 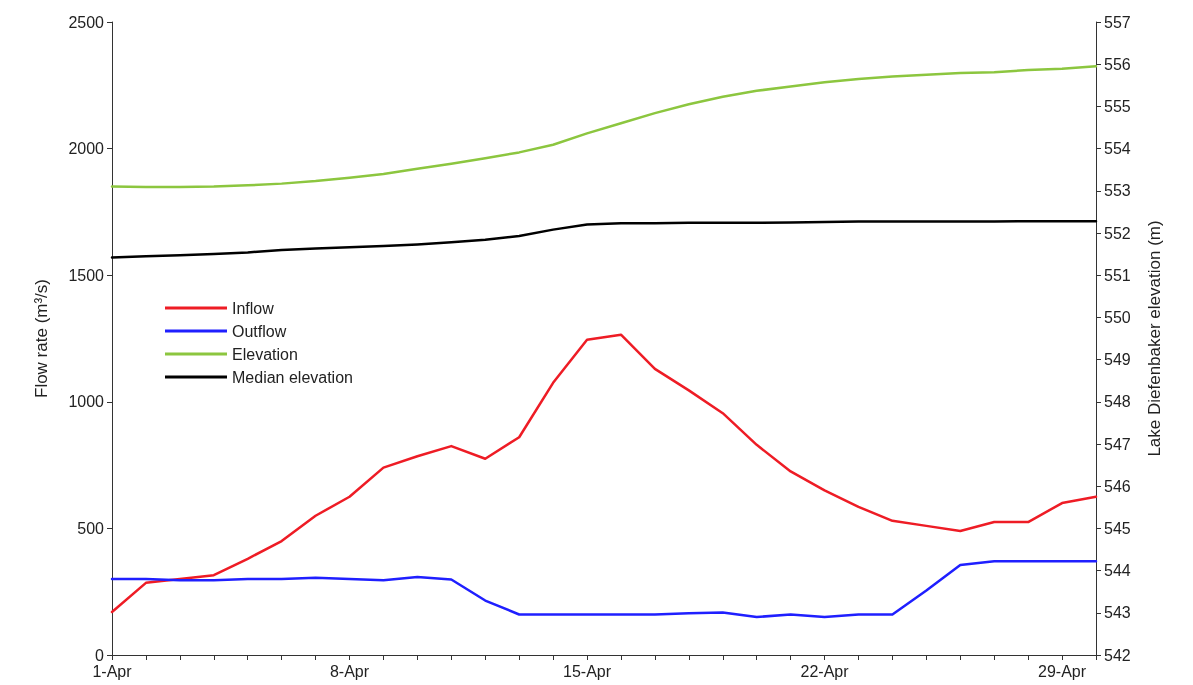 I want to click on y2-tick-label: 555, so click(x=1117, y=106).